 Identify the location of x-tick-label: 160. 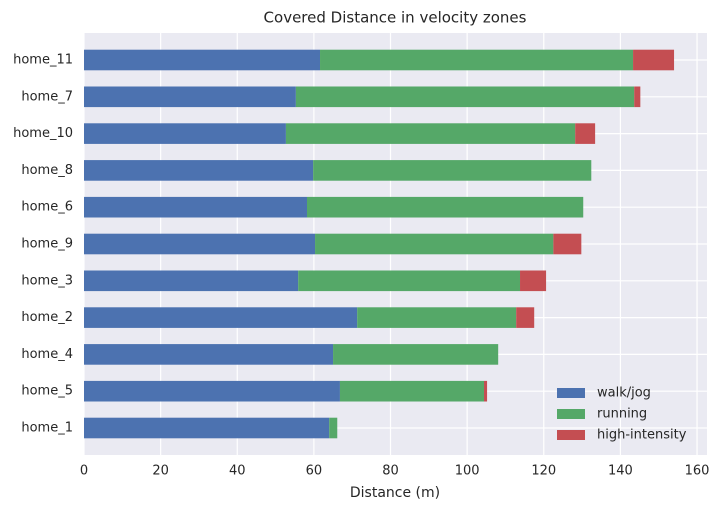
(697, 471).